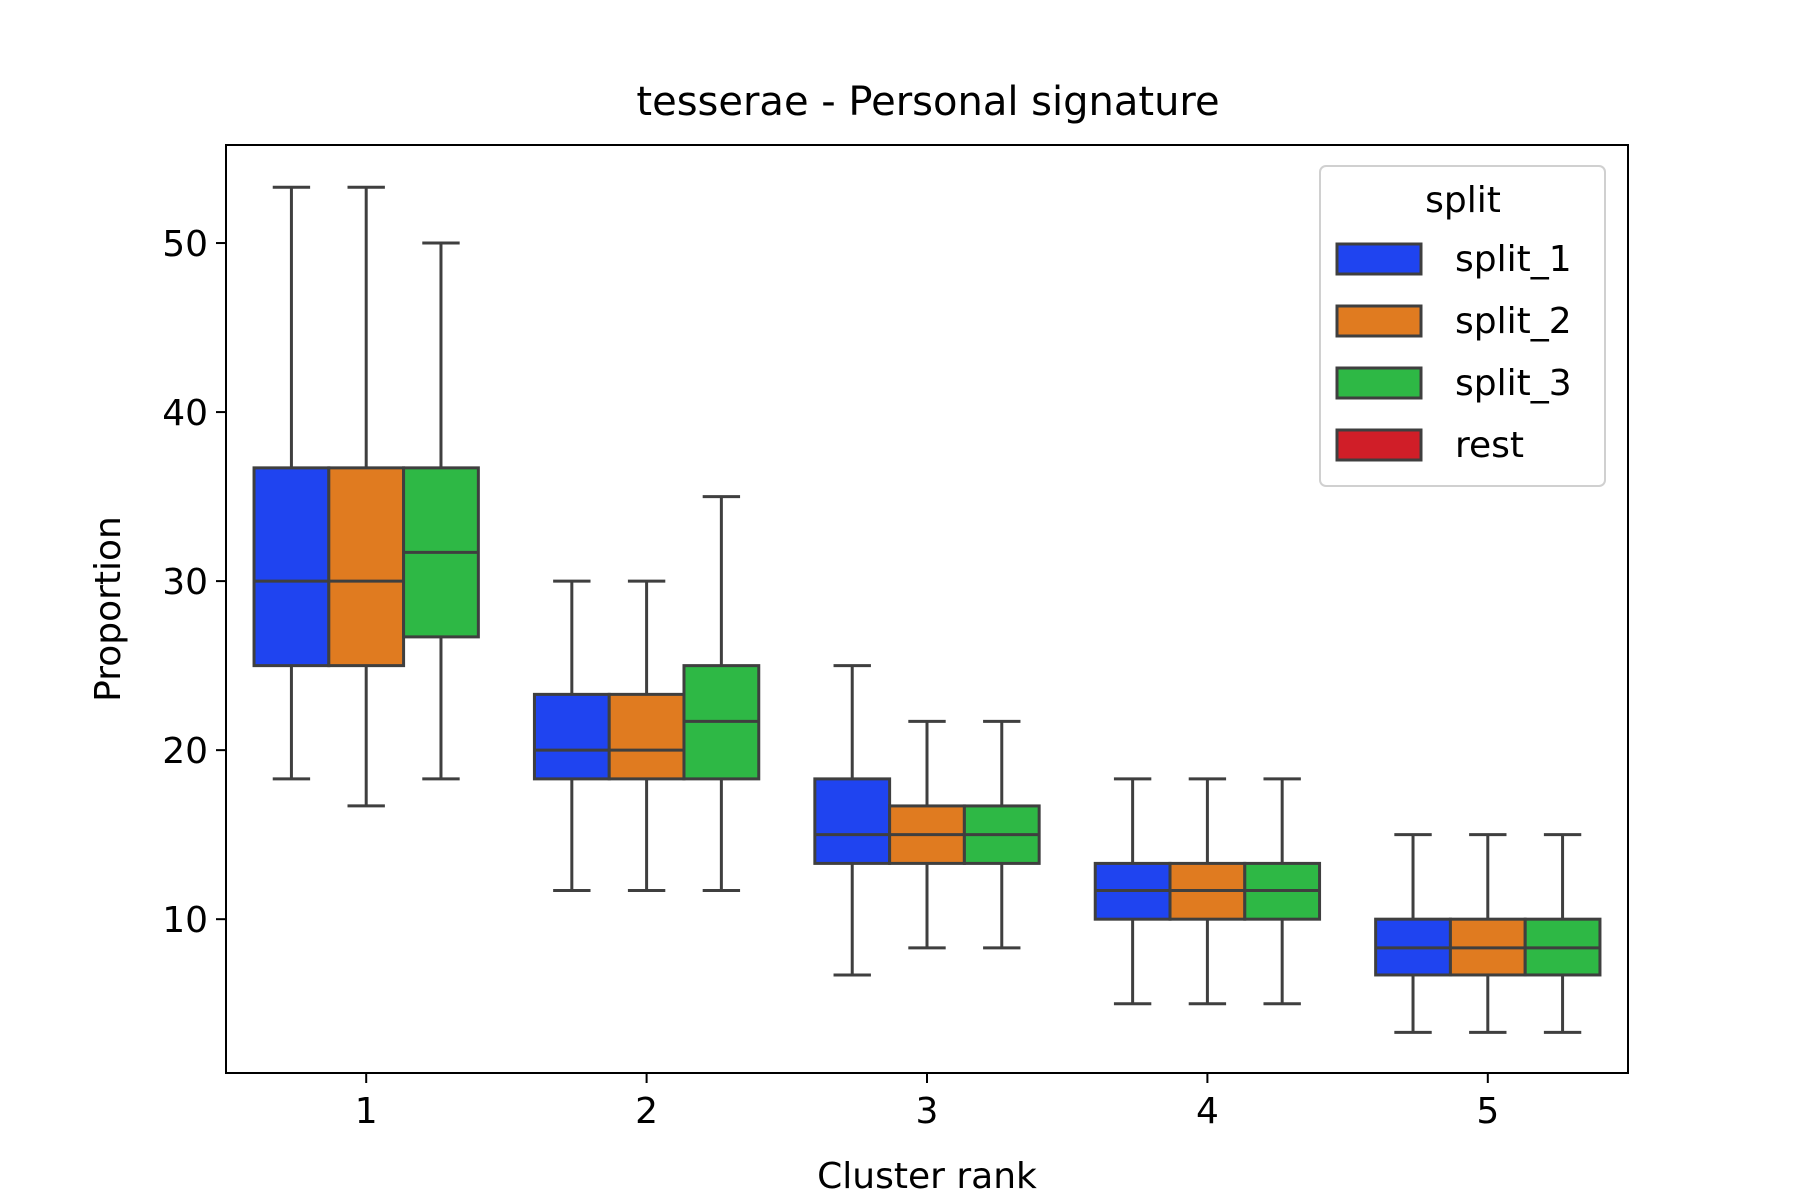 The height and width of the screenshot is (1200, 1800). What do you see at coordinates (108, 609) in the screenshot?
I see `y-axis-label: Proportion` at bounding box center [108, 609].